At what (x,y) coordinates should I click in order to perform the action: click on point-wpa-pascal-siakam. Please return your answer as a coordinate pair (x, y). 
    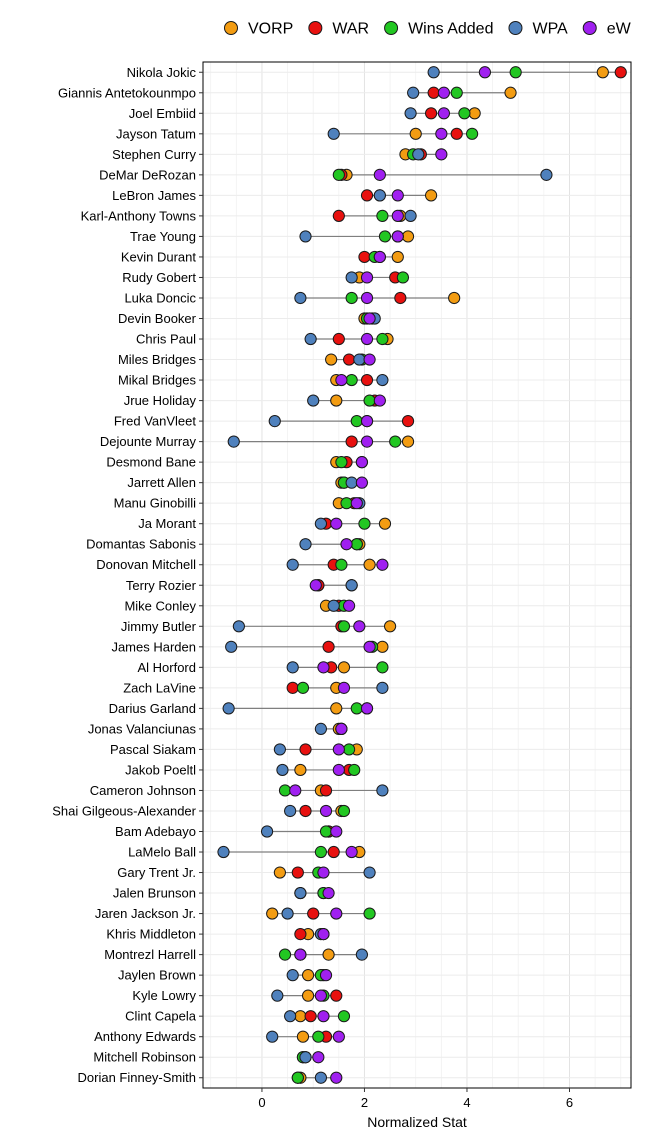
    Looking at the image, I should click on (279, 749).